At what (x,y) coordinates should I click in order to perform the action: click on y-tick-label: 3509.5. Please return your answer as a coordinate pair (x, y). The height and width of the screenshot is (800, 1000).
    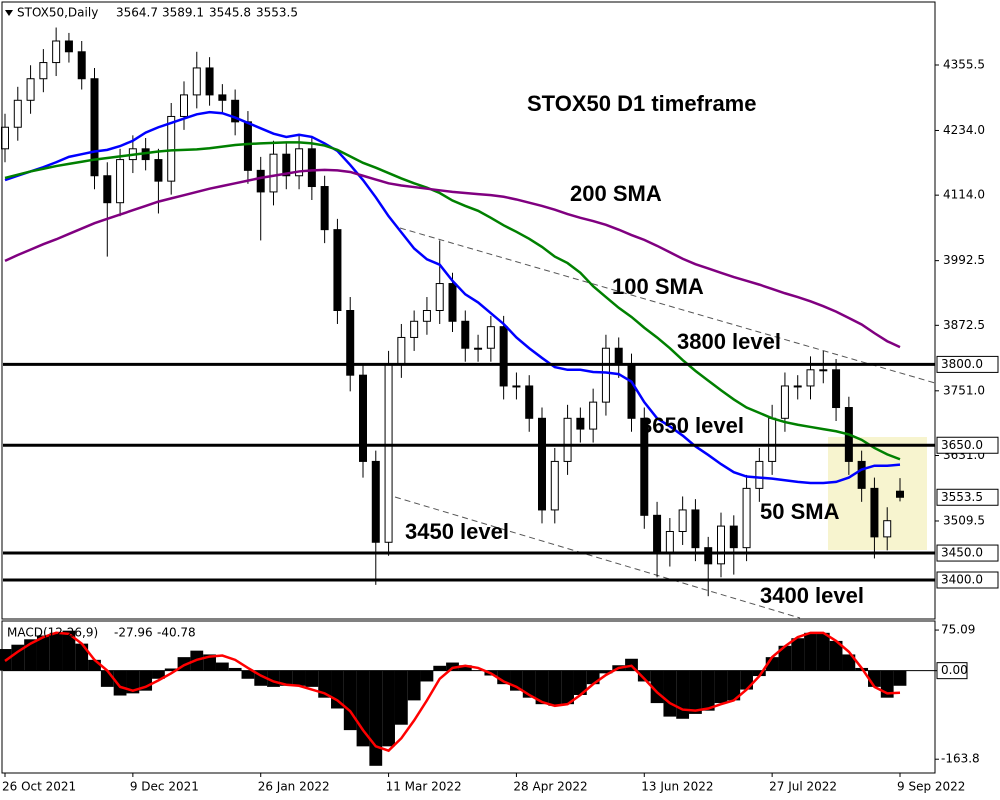
    Looking at the image, I should click on (964, 520).